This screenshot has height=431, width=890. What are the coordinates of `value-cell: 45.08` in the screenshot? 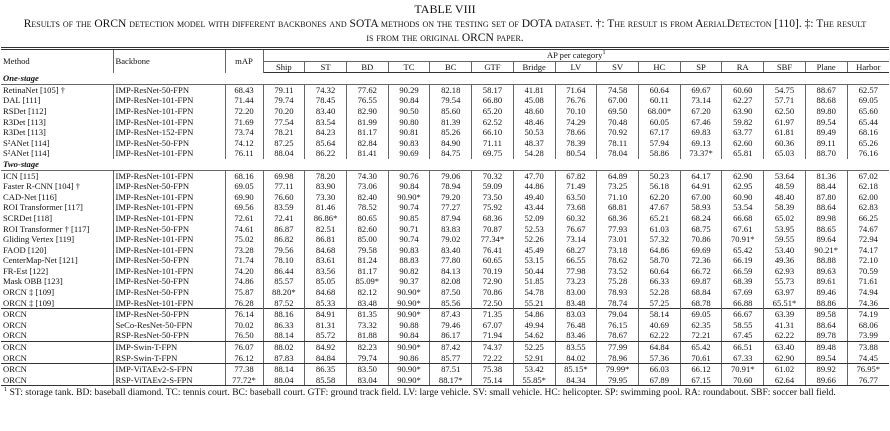 It's located at (534, 100).